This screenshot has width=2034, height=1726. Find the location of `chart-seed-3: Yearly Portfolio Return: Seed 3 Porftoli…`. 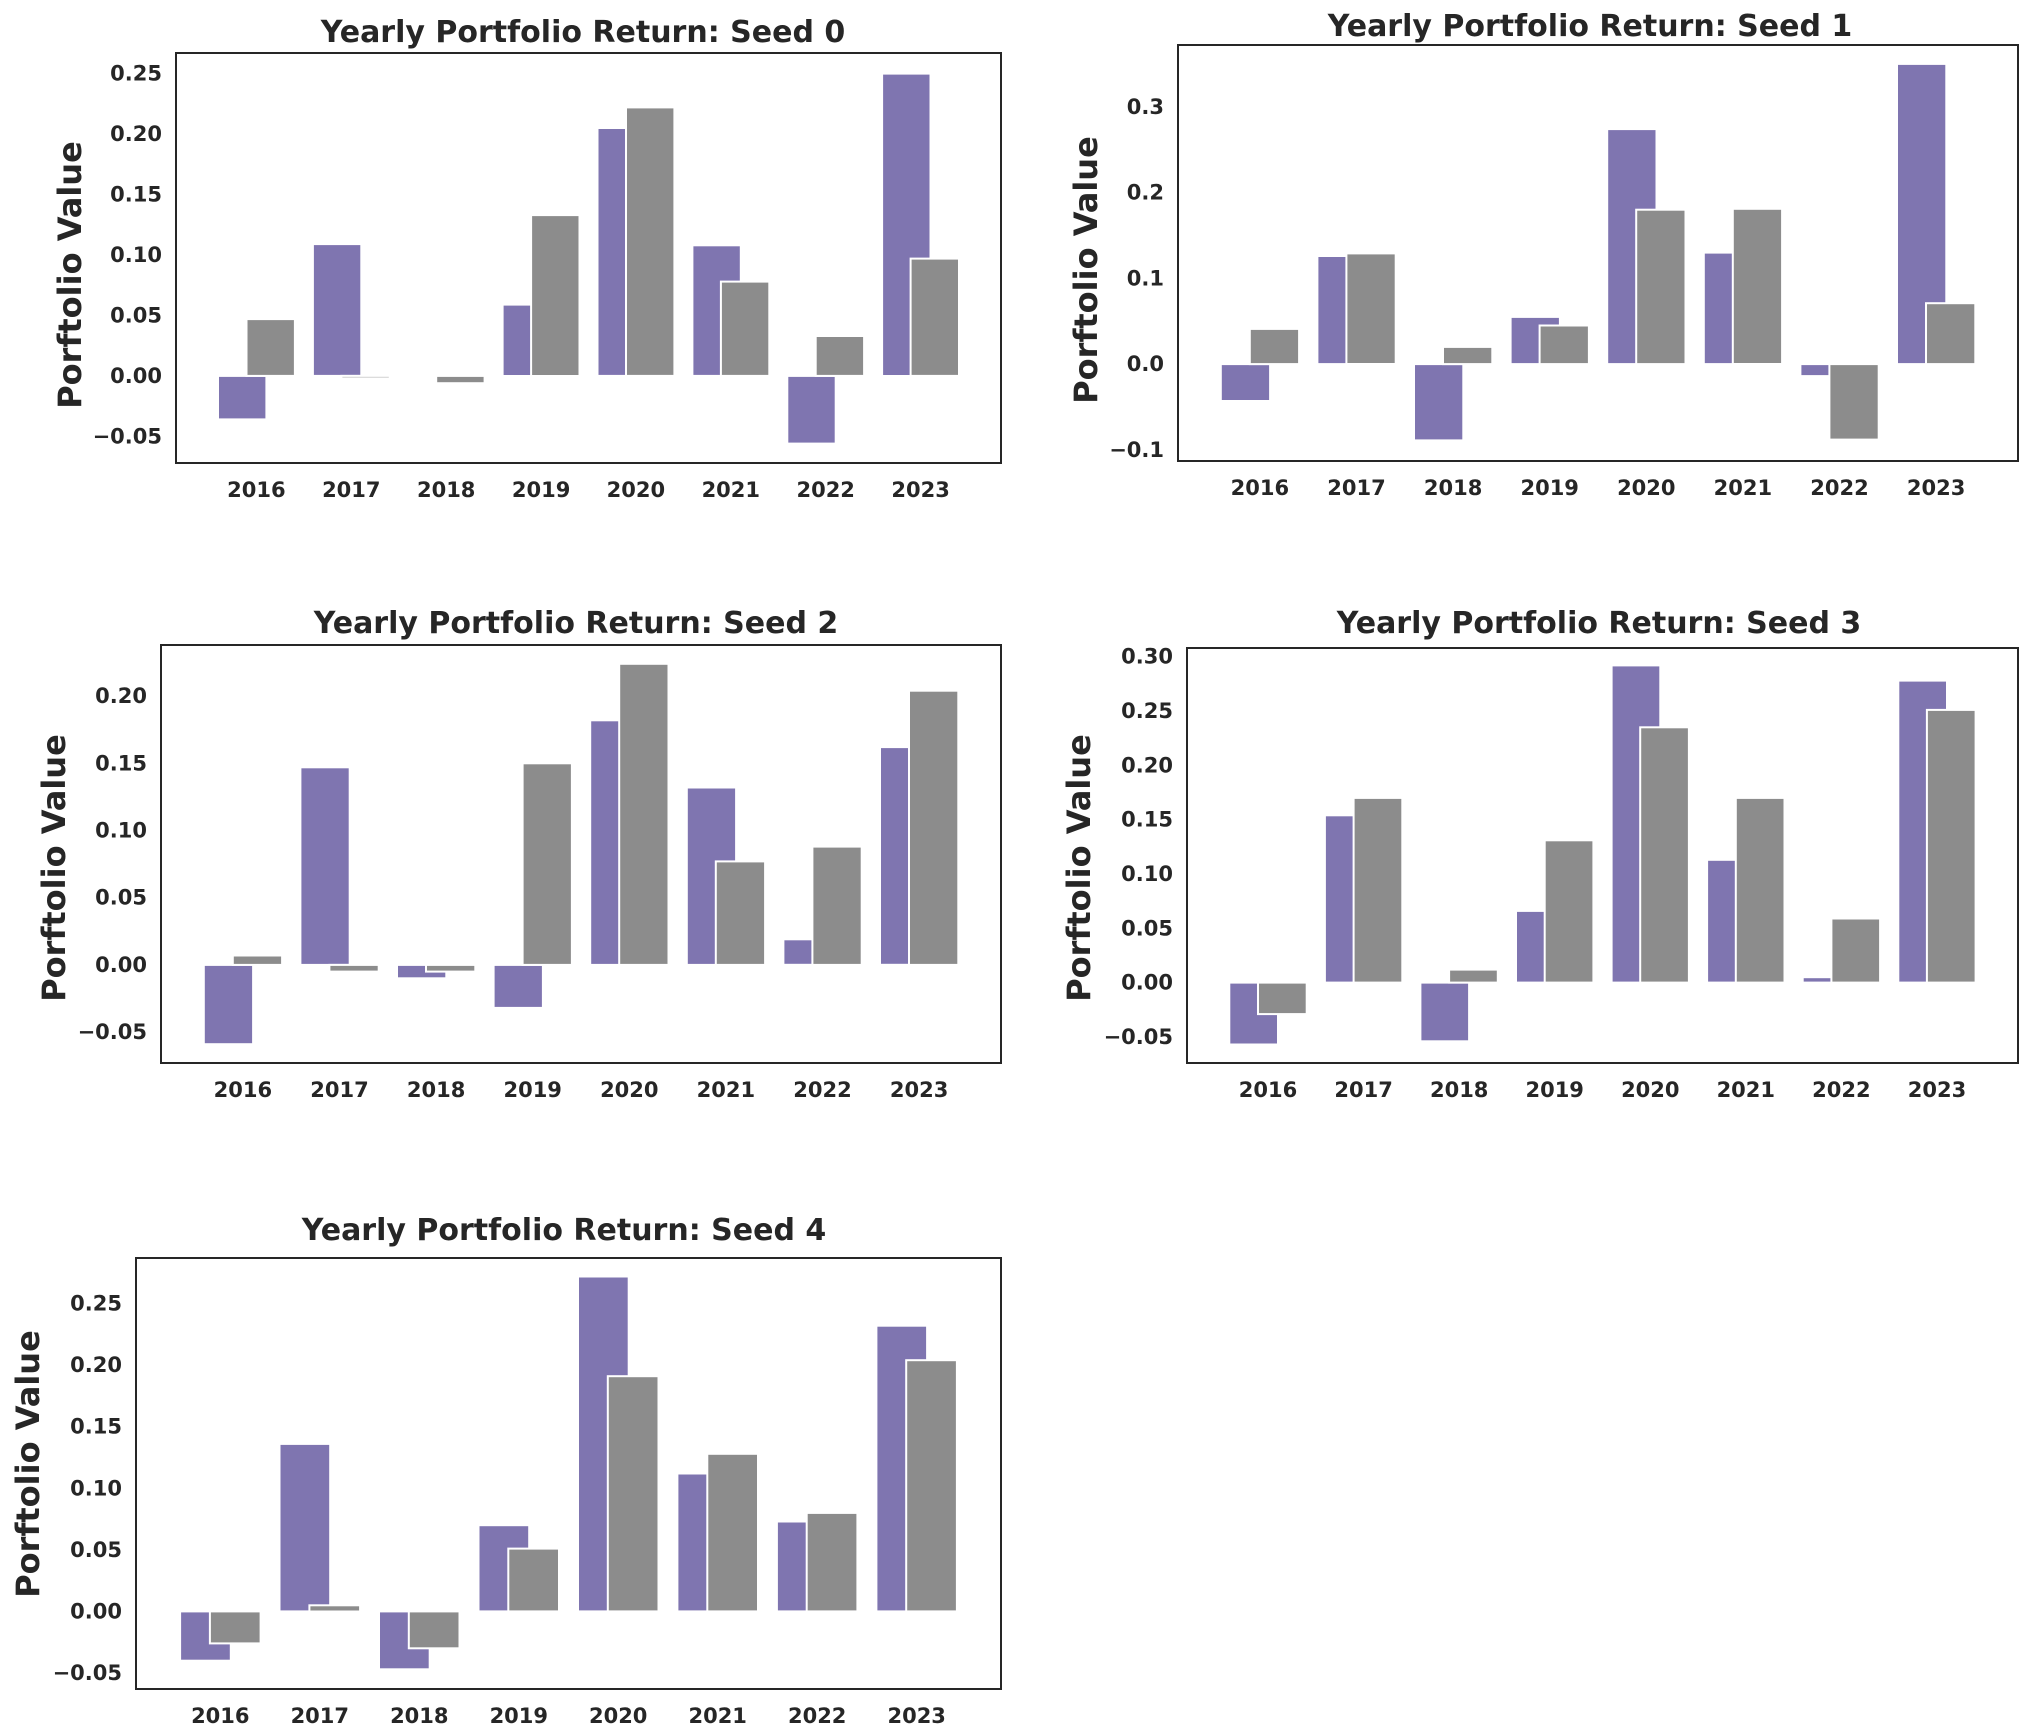

chart-seed-3: Yearly Portfolio Return: Seed 3 Porftoli… is located at coordinates (1539, 854).